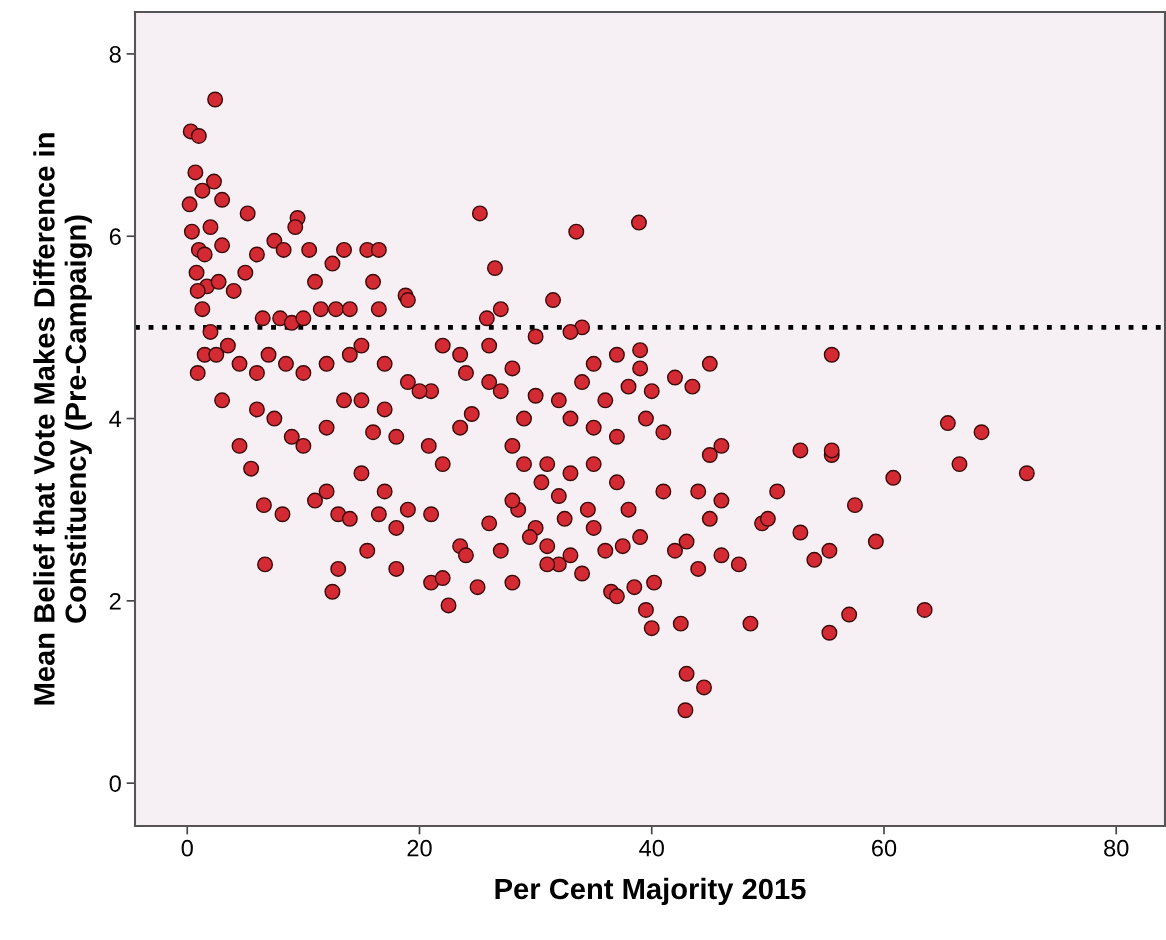  Describe the element at coordinates (115, 237) in the screenshot. I see `y-tick-label: 6` at that location.